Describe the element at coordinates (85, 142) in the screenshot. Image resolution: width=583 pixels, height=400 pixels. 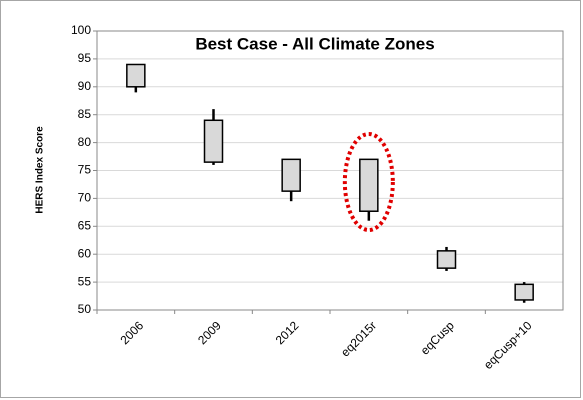
I see `y-tick-label: 80` at that location.